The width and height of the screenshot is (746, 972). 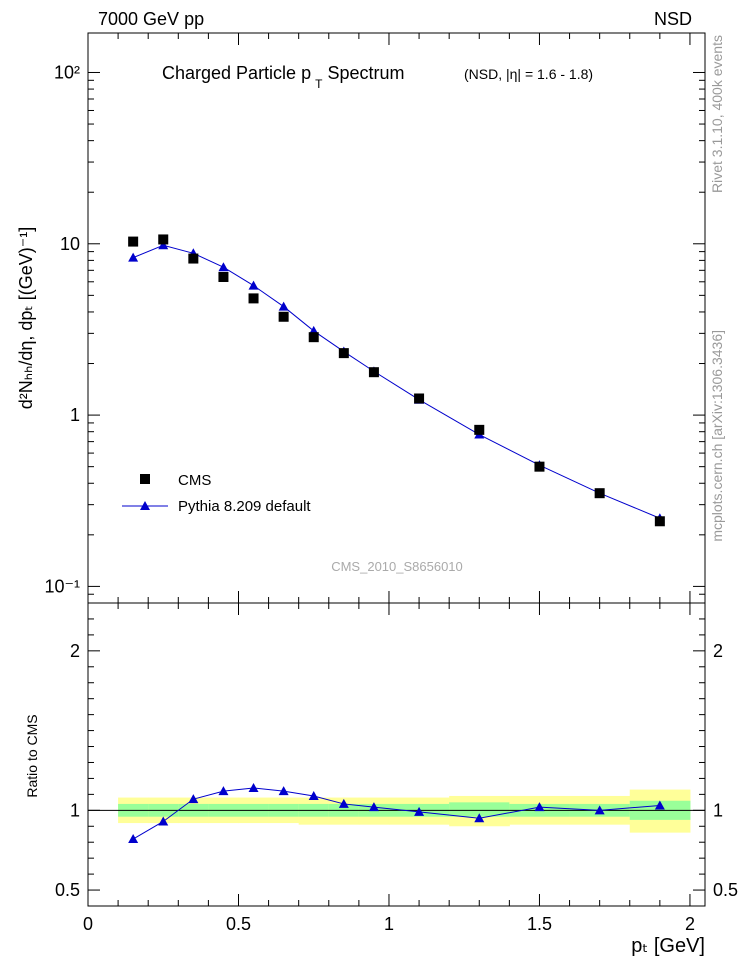 I want to click on x-tick-label: 0.5, so click(x=238, y=924).